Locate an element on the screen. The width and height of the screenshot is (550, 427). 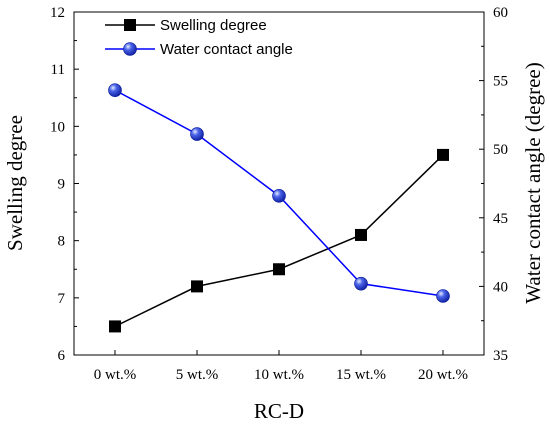
left-y-axis-ticks: 6 7 8 9 10 11 12 is located at coordinates (64, 184).